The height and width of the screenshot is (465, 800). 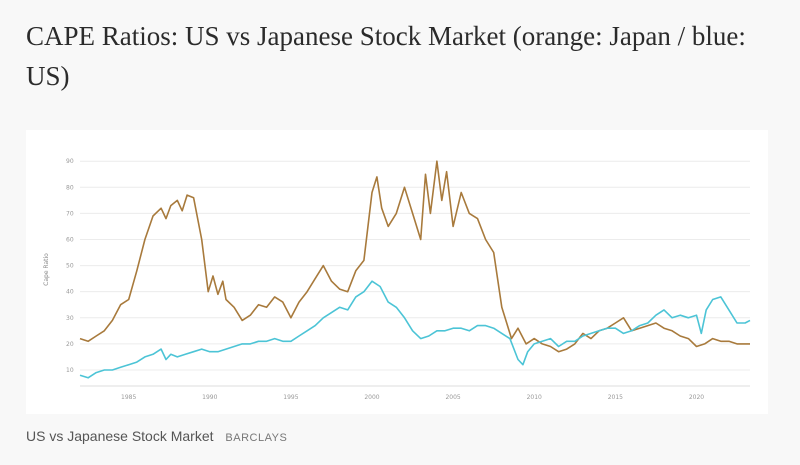 What do you see at coordinates (70, 161) in the screenshot?
I see `y-tick-label: 90` at bounding box center [70, 161].